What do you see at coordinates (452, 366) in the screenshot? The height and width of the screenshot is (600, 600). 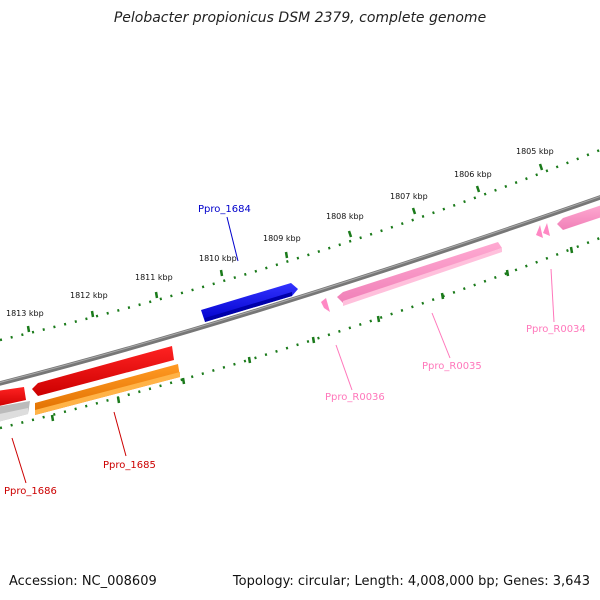 I see `label-ppro-r0035: Ppro_R0035` at bounding box center [452, 366].